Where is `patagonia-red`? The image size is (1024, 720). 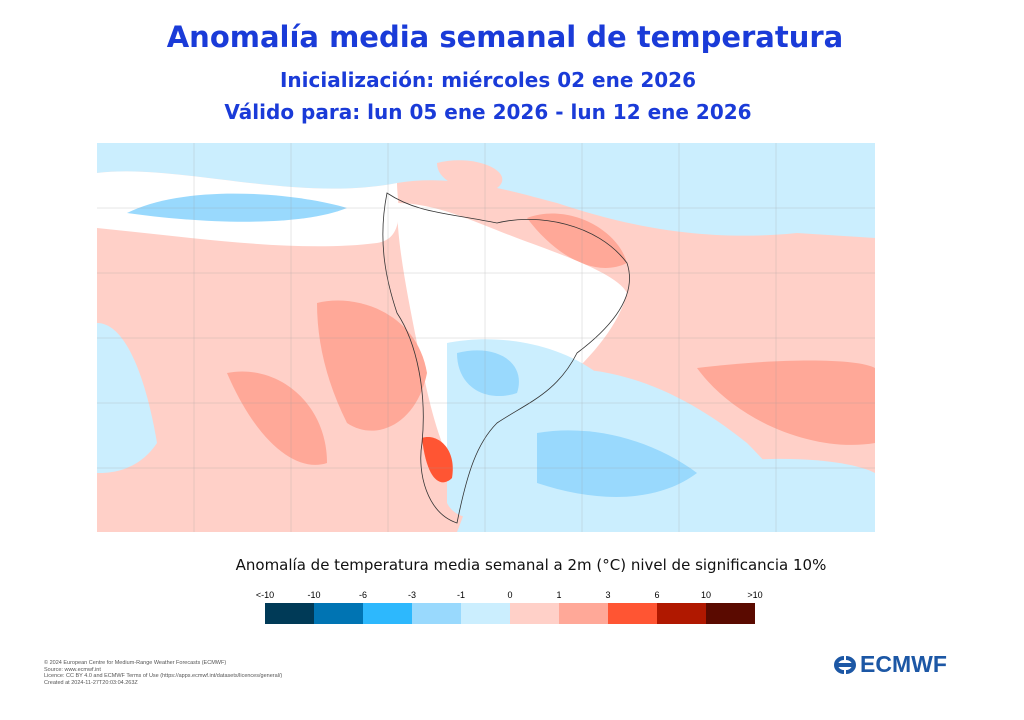
patagonia-red is located at coordinates (437, 460).